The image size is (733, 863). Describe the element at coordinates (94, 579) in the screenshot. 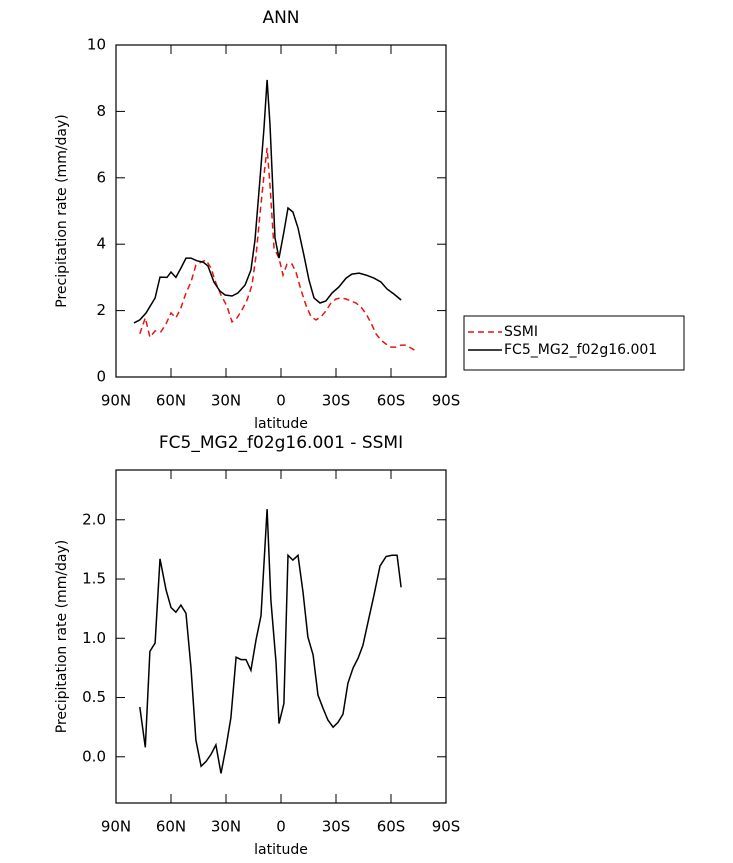

I see `y-tick-label: 1.5` at that location.